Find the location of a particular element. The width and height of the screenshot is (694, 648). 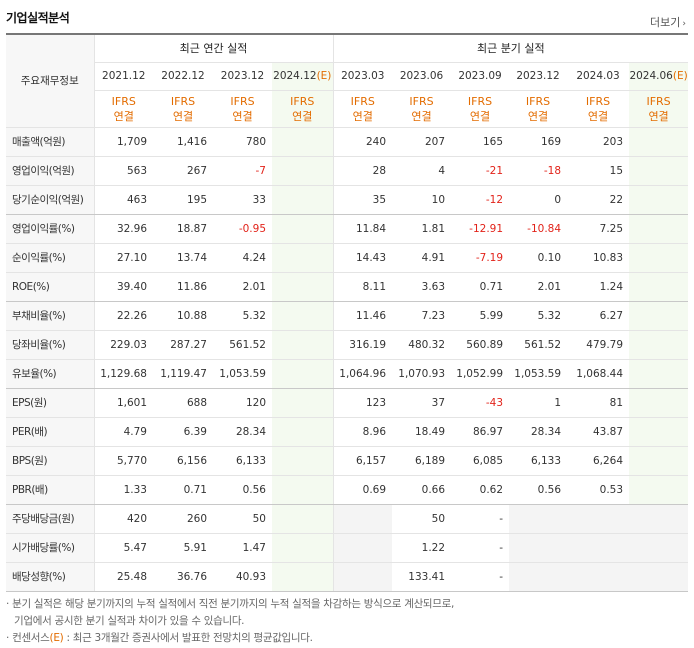

table-cell: 6,133 is located at coordinates (538, 461).